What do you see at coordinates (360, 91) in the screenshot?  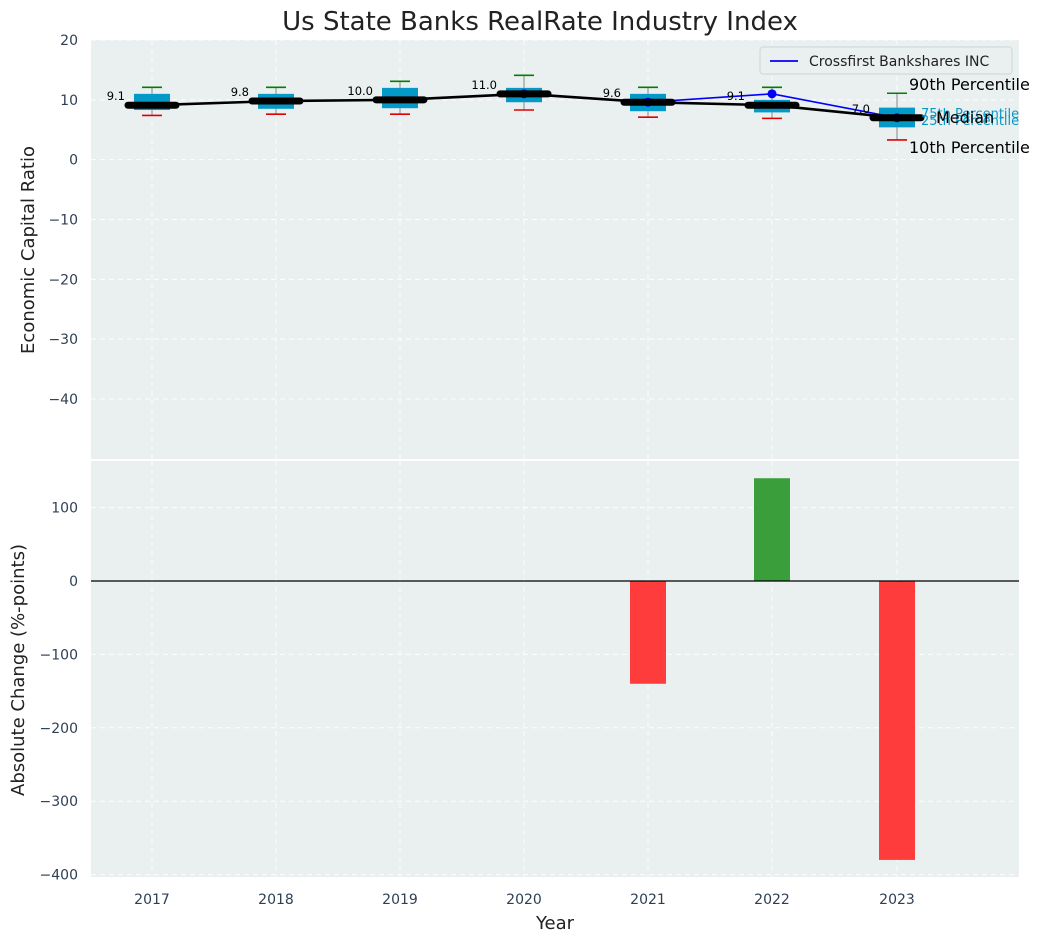 I see `median-value-label: 10.0` at bounding box center [360, 91].